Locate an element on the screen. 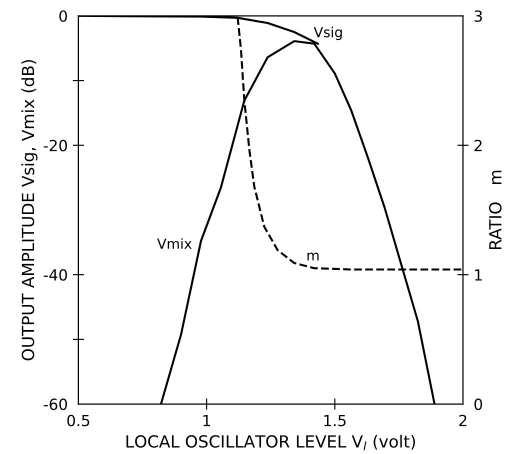  y-axis-title: OUTPUT AMPLITUDE Vsig, Vmix (dB) is located at coordinates (29, 210).